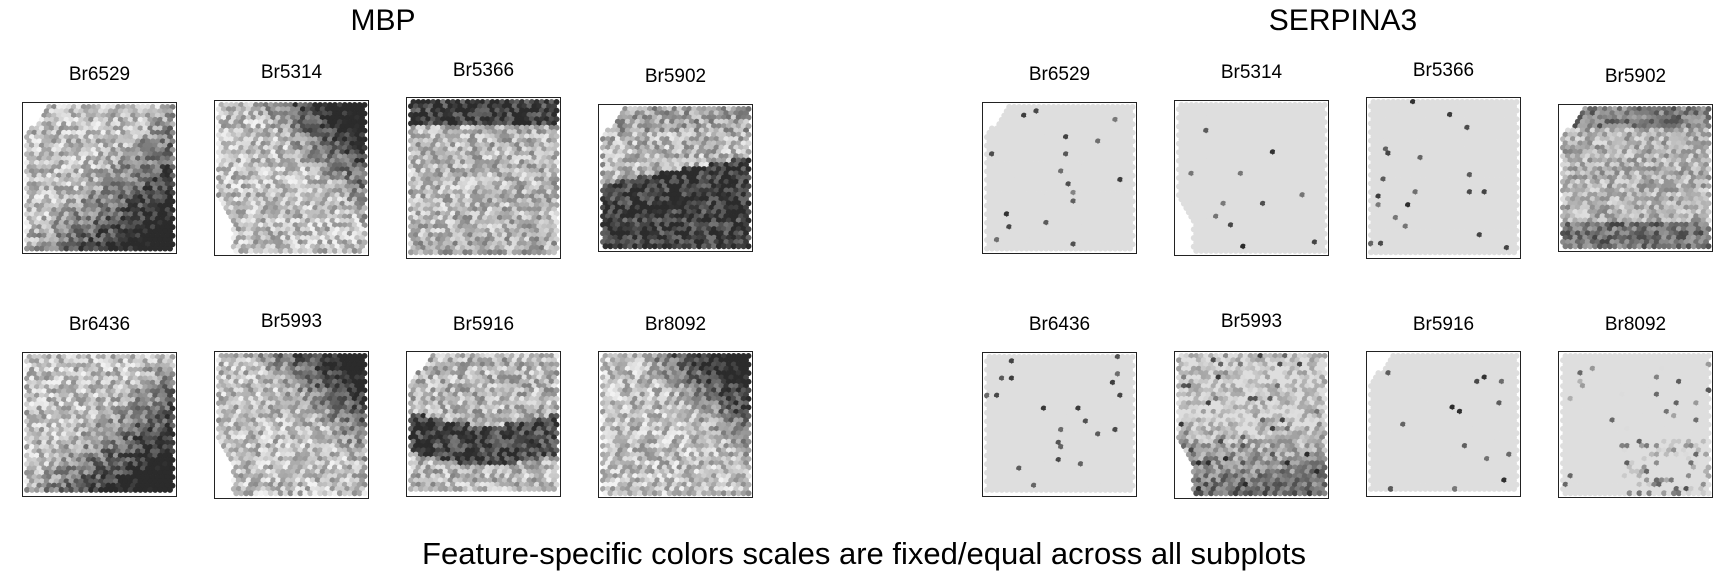  I want to click on panel-label: Br5366, so click(483, 70).